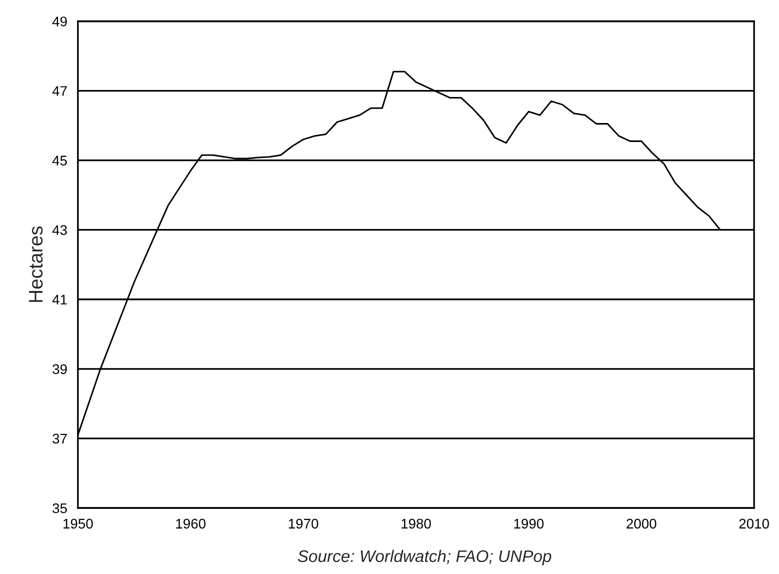 Image resolution: width=779 pixels, height=574 pixels. I want to click on x-tick-label: 1980, so click(416, 523).